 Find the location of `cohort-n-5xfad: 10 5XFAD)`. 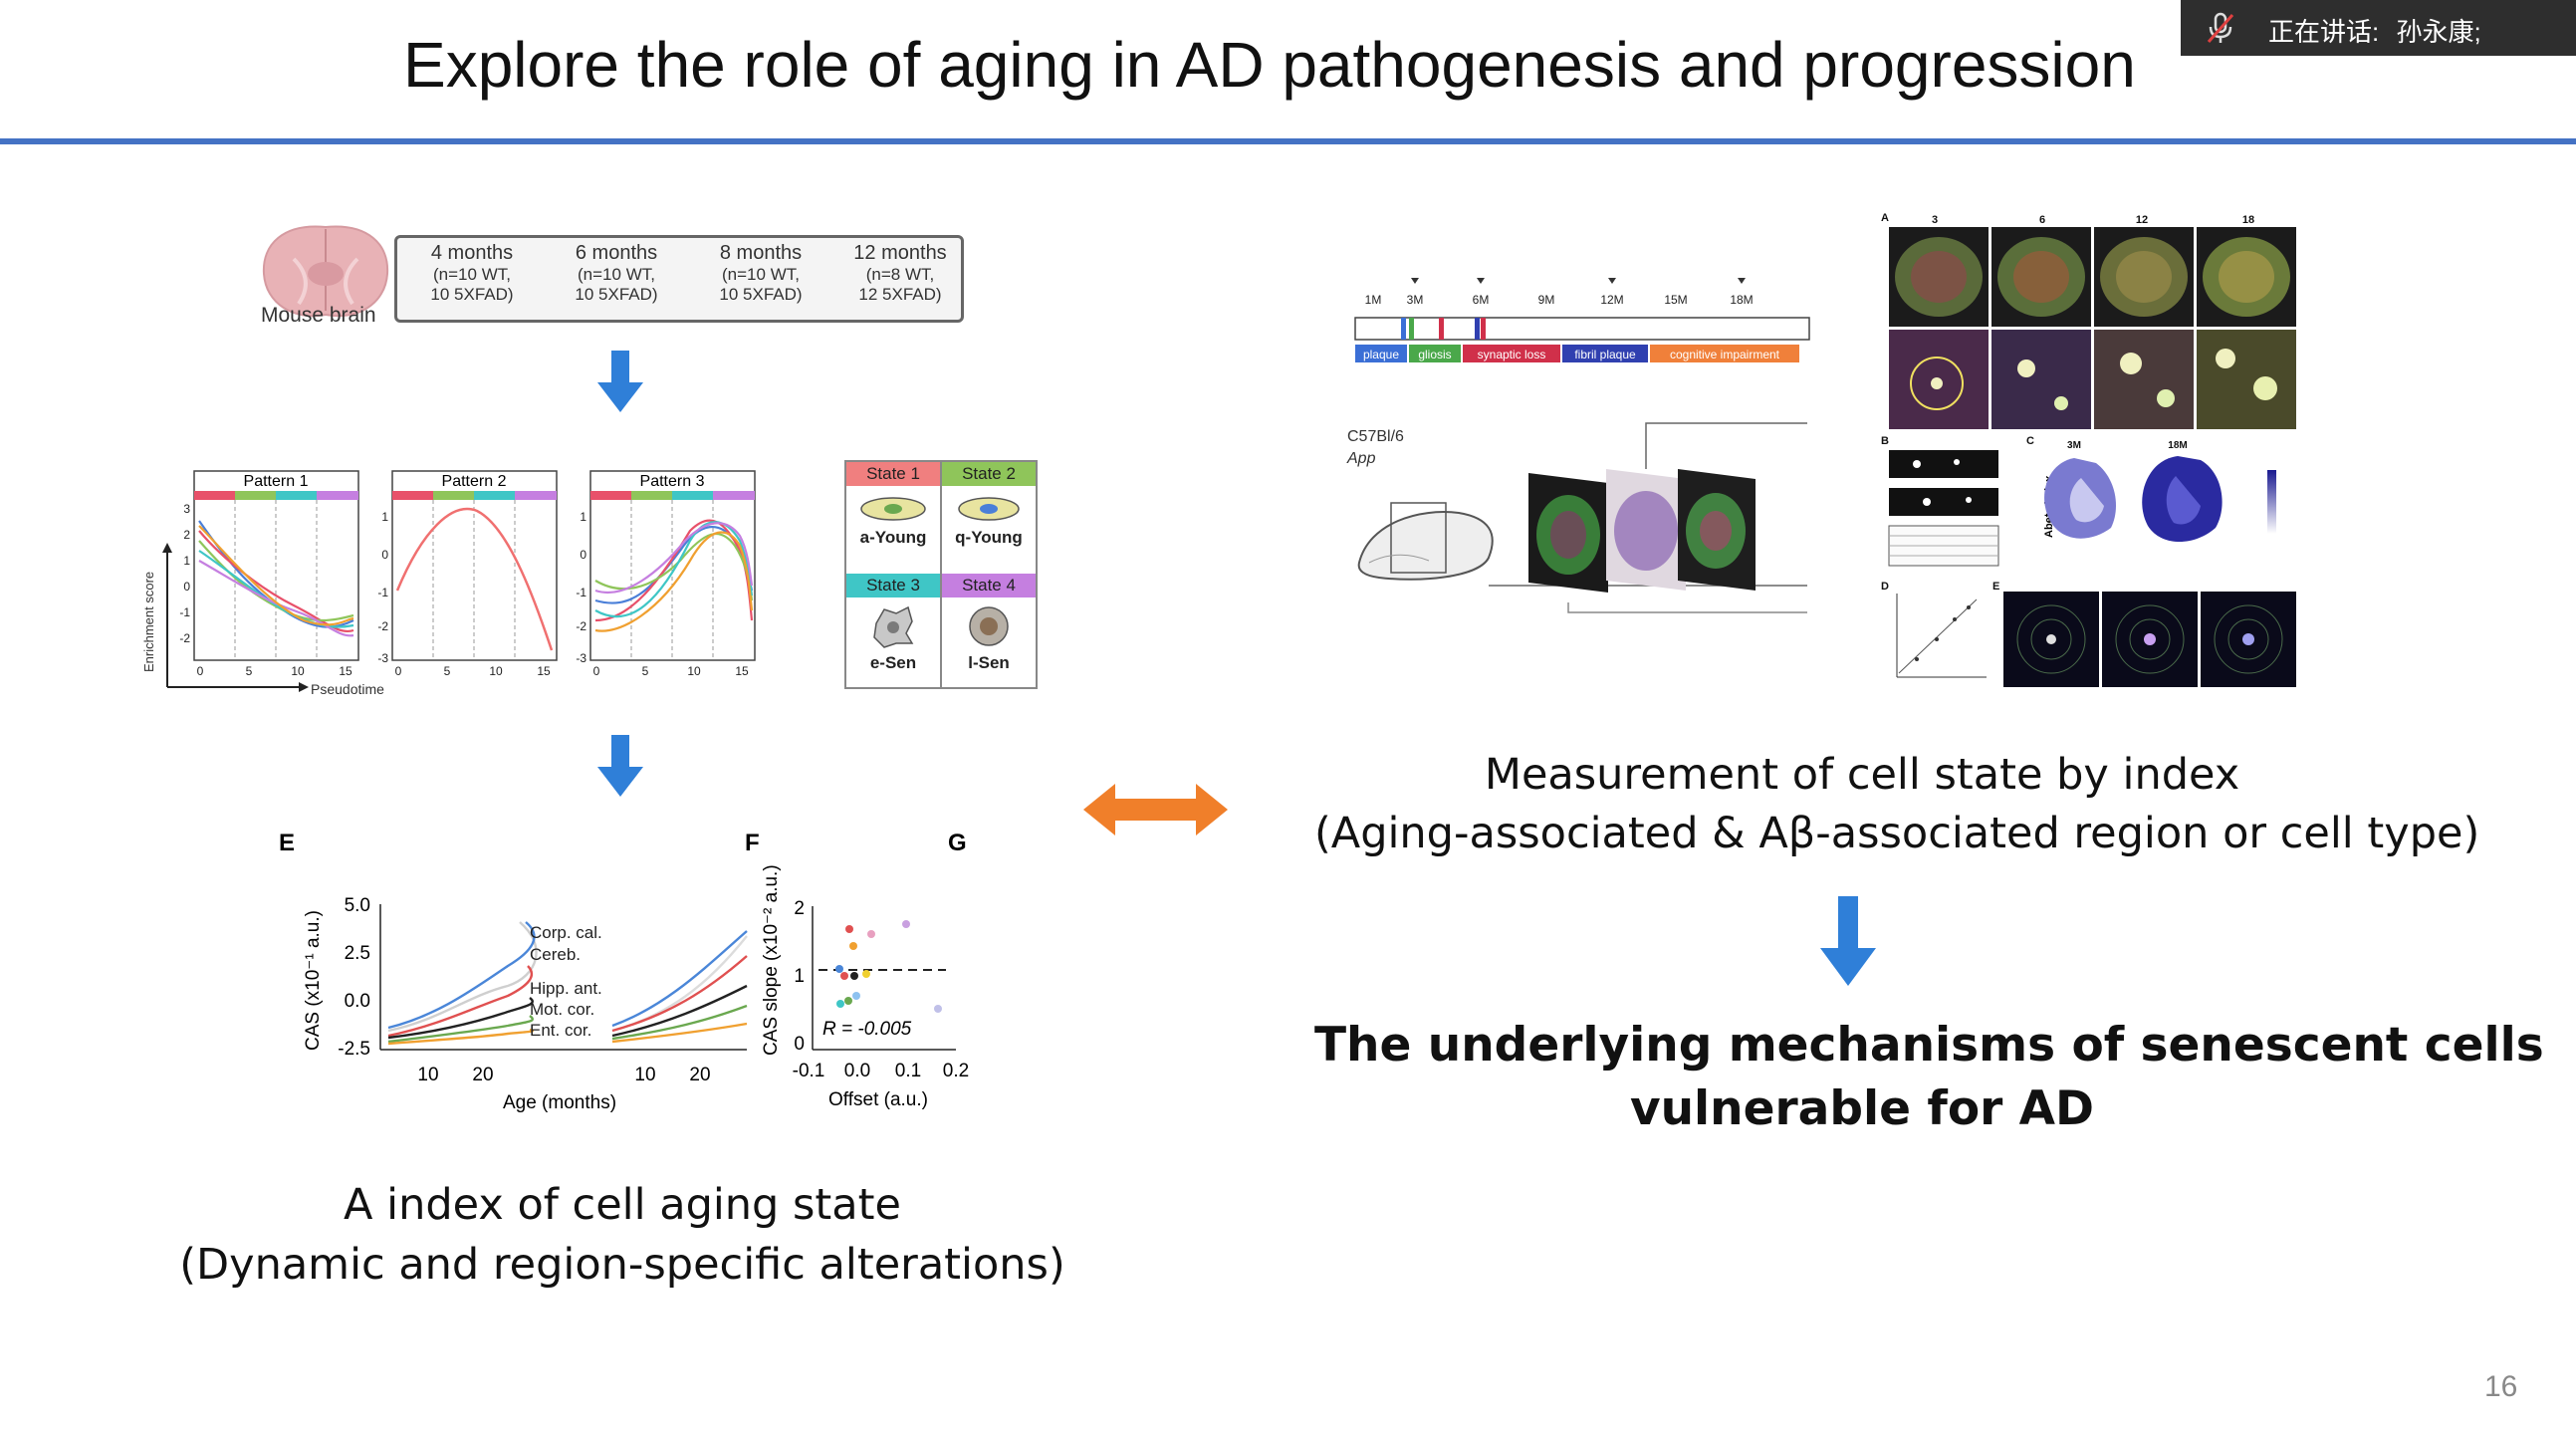

cohort-n-5xfad: 10 5XFAD) is located at coordinates (472, 295).